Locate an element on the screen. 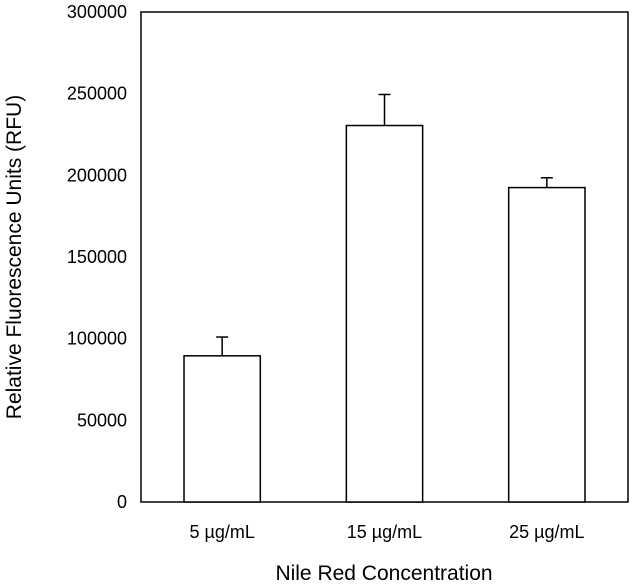  y-tick-label: 0 is located at coordinates (122, 502).